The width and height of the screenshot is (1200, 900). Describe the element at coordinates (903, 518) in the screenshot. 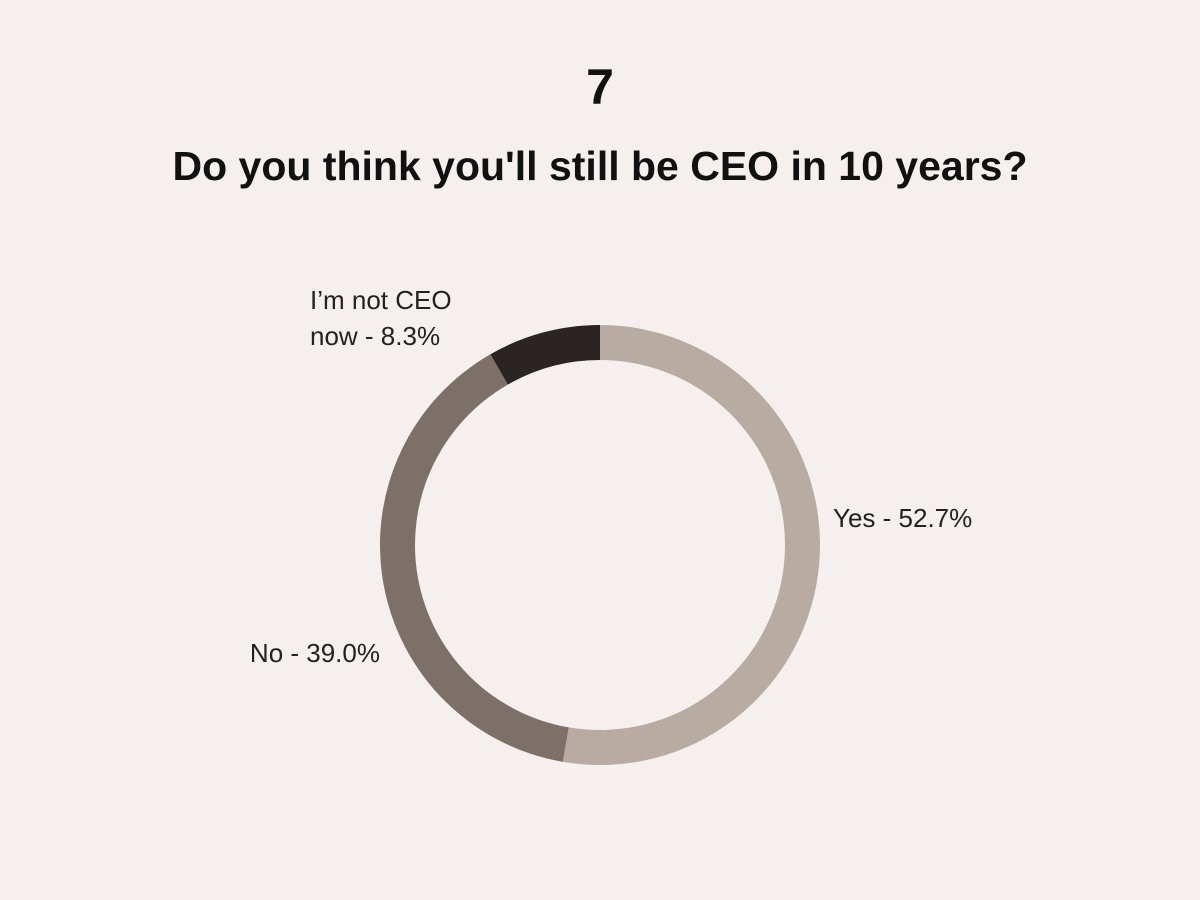

I see `data-label: Yes - 52.7%` at that location.